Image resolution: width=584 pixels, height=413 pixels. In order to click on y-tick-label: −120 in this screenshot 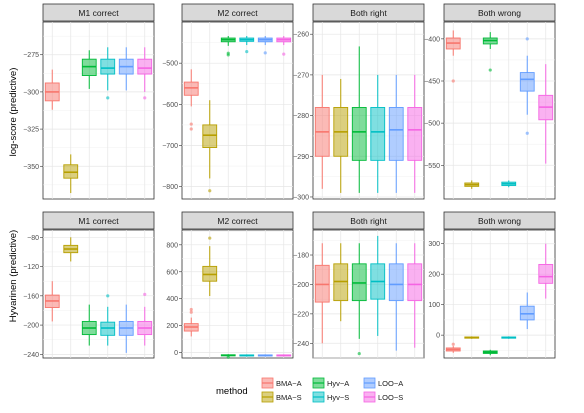, I will do `click(31, 267)`.